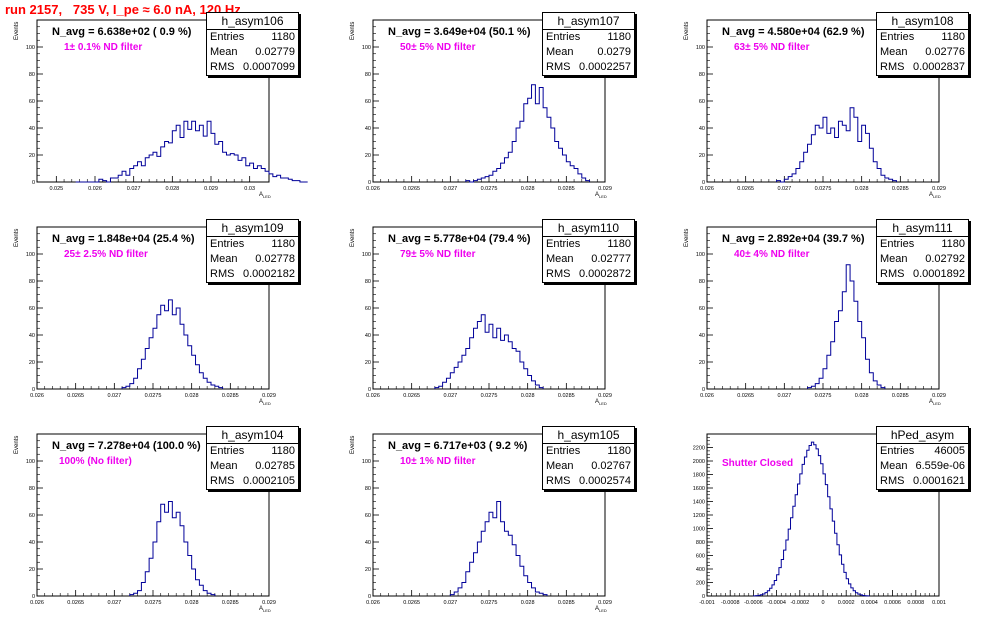  Describe the element at coordinates (369, 183) in the screenshot. I see `y-tick-label: 0` at that location.